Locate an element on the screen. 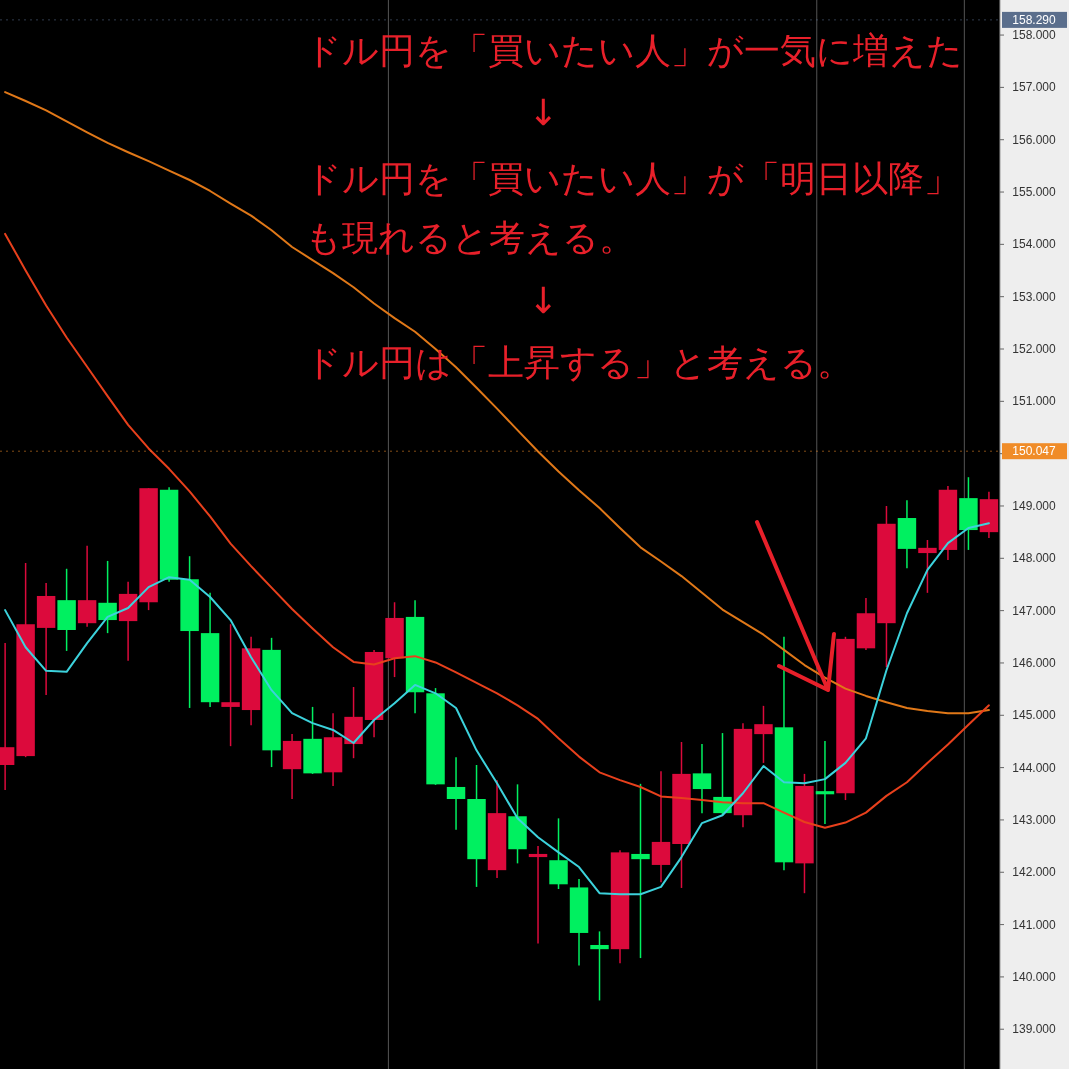 The width and height of the screenshot is (1069, 1069). annotation: ドル円を「買いたい人」が「明日以降」 is located at coordinates (632, 178).